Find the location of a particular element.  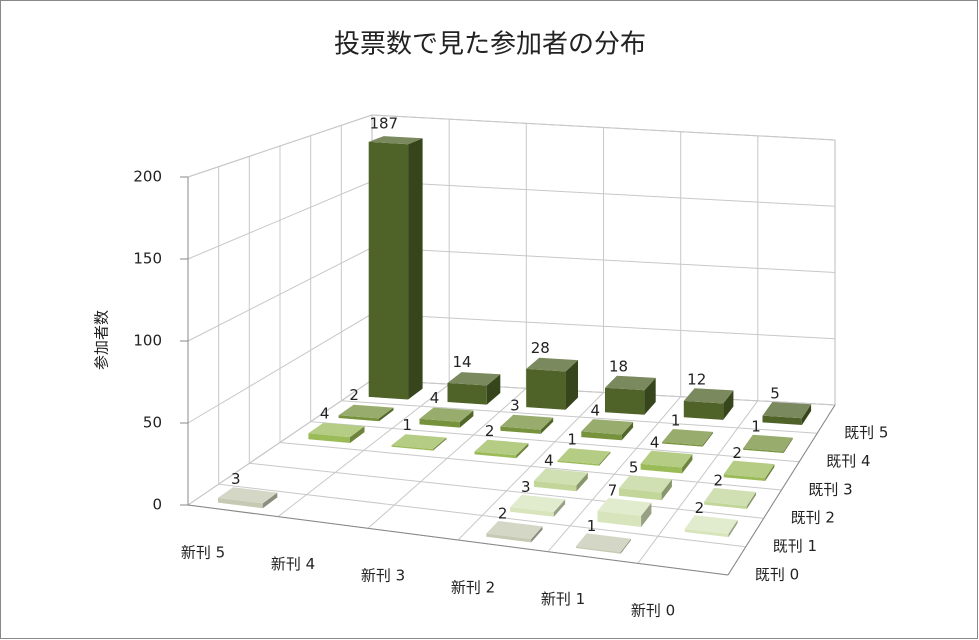

series-label: 既刊 4 is located at coordinates (848, 461).